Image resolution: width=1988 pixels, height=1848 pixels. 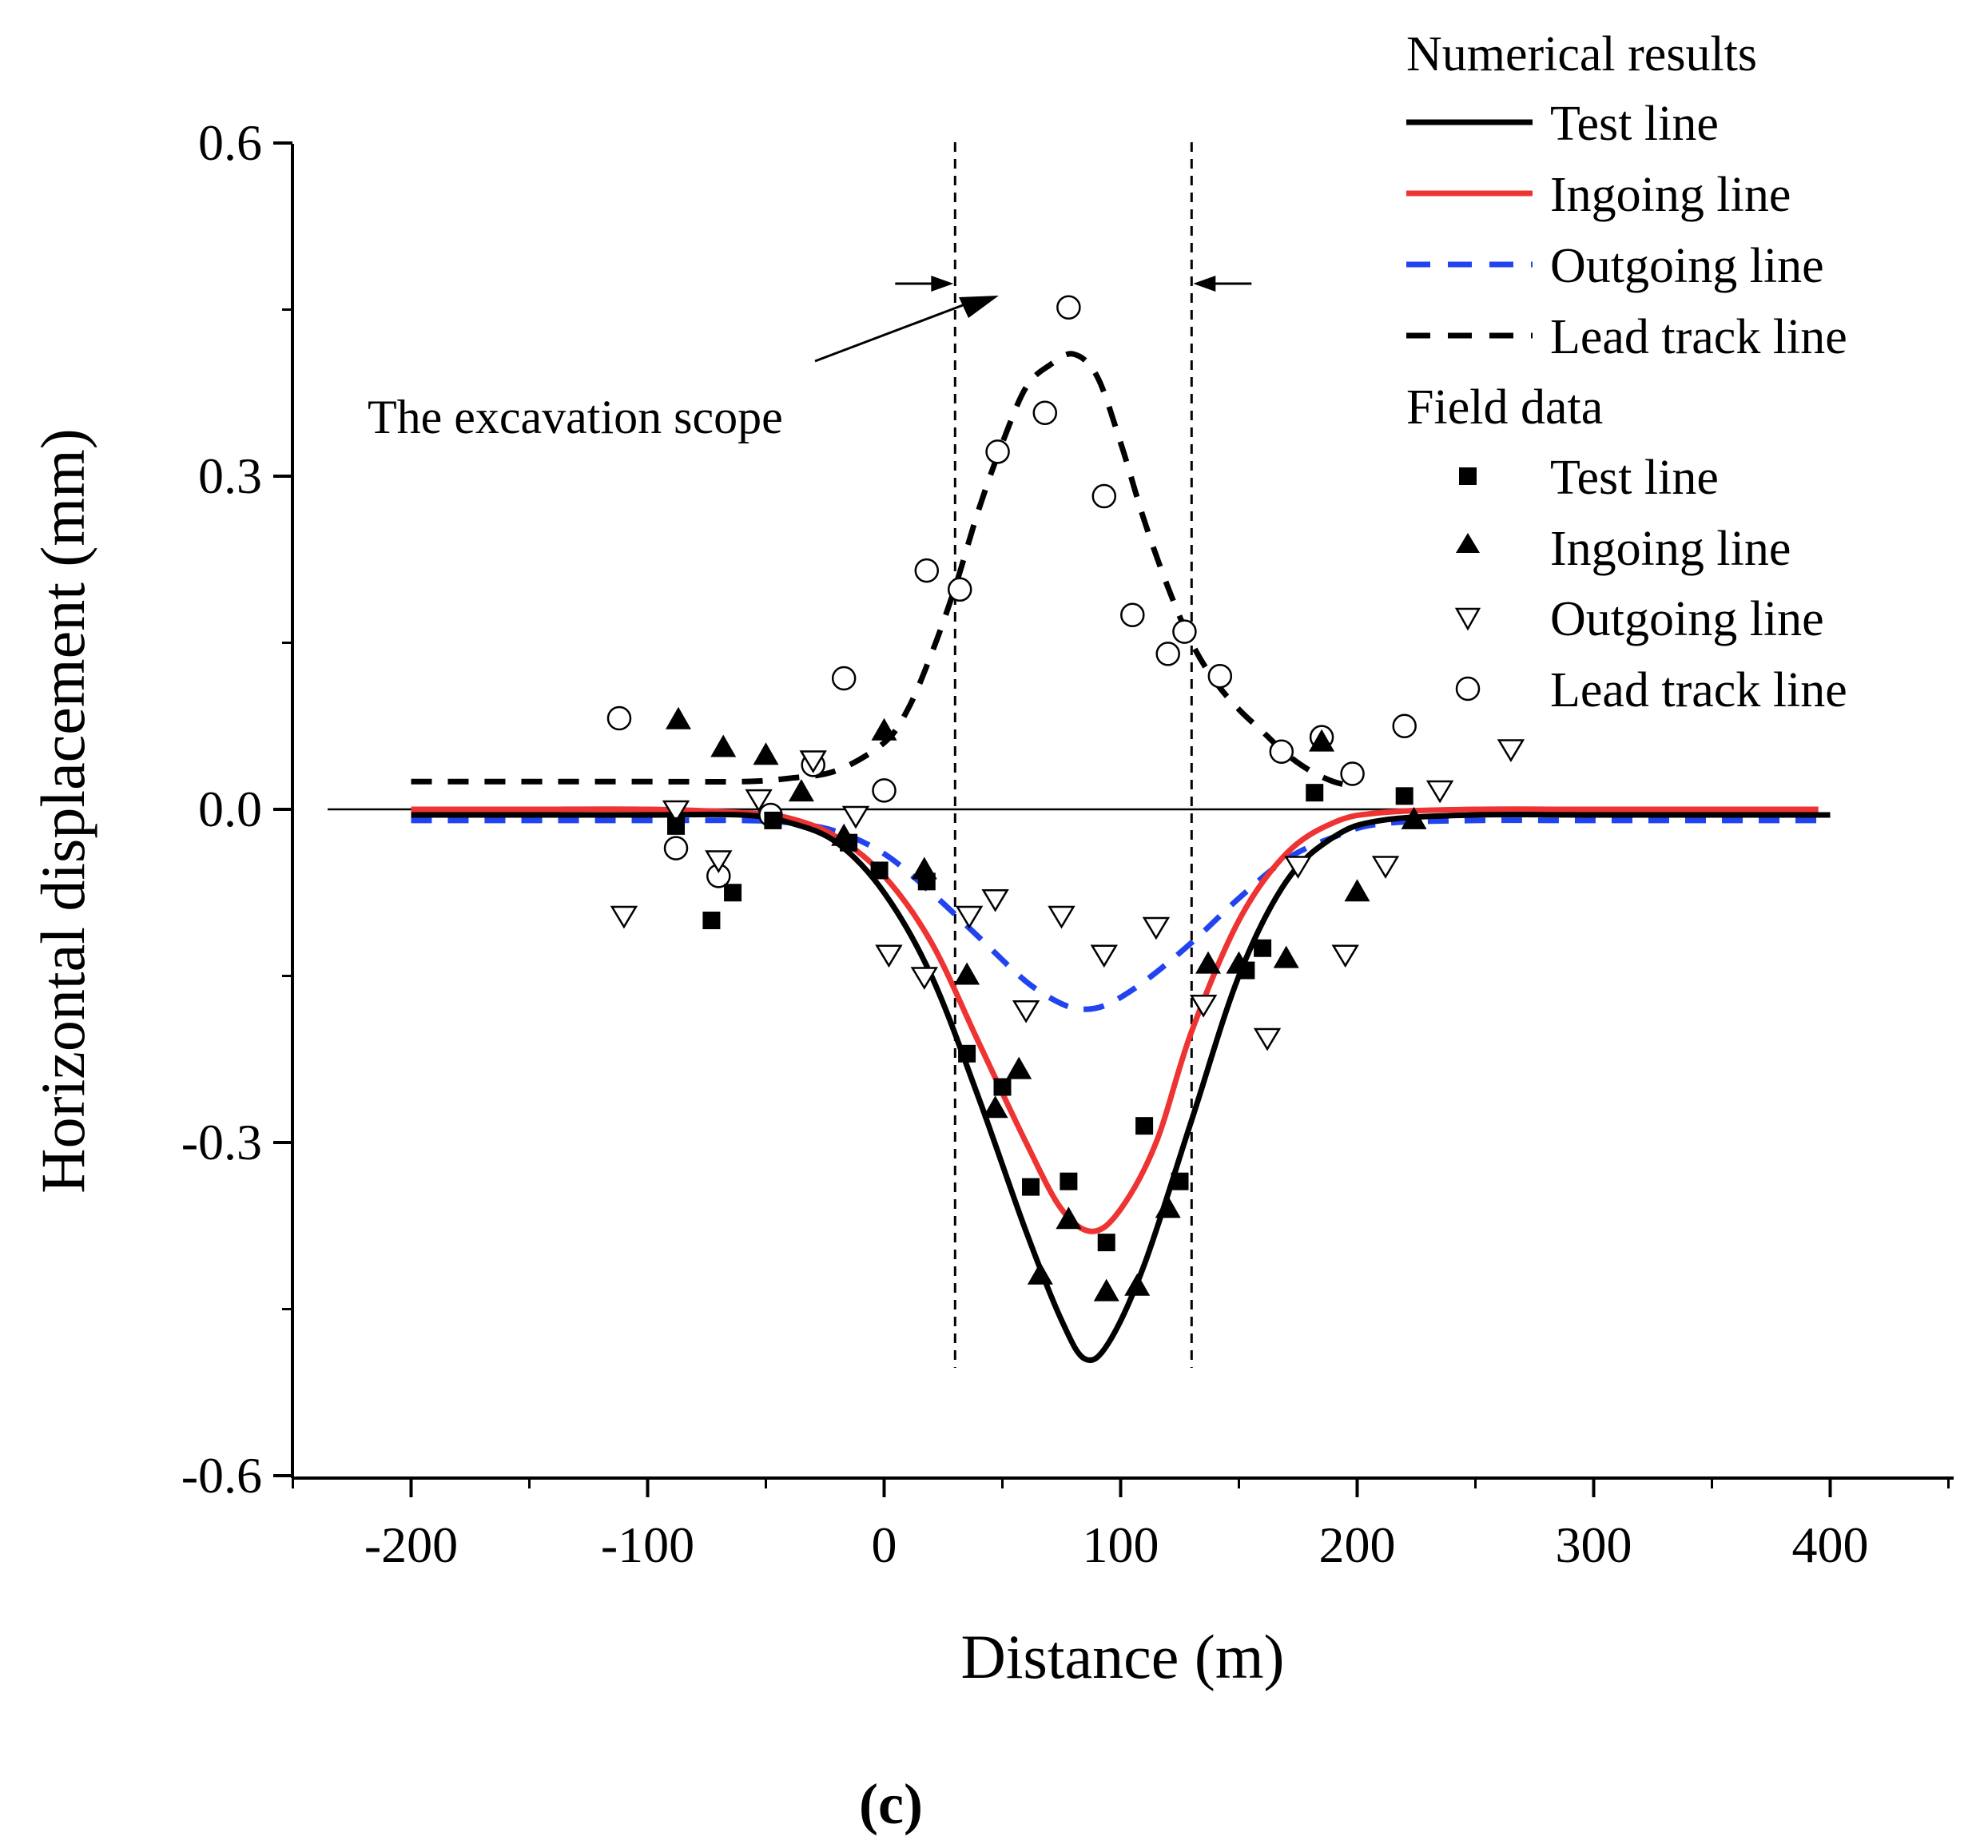 I want to click on x-tick-label: 100, so click(x=1121, y=1544).